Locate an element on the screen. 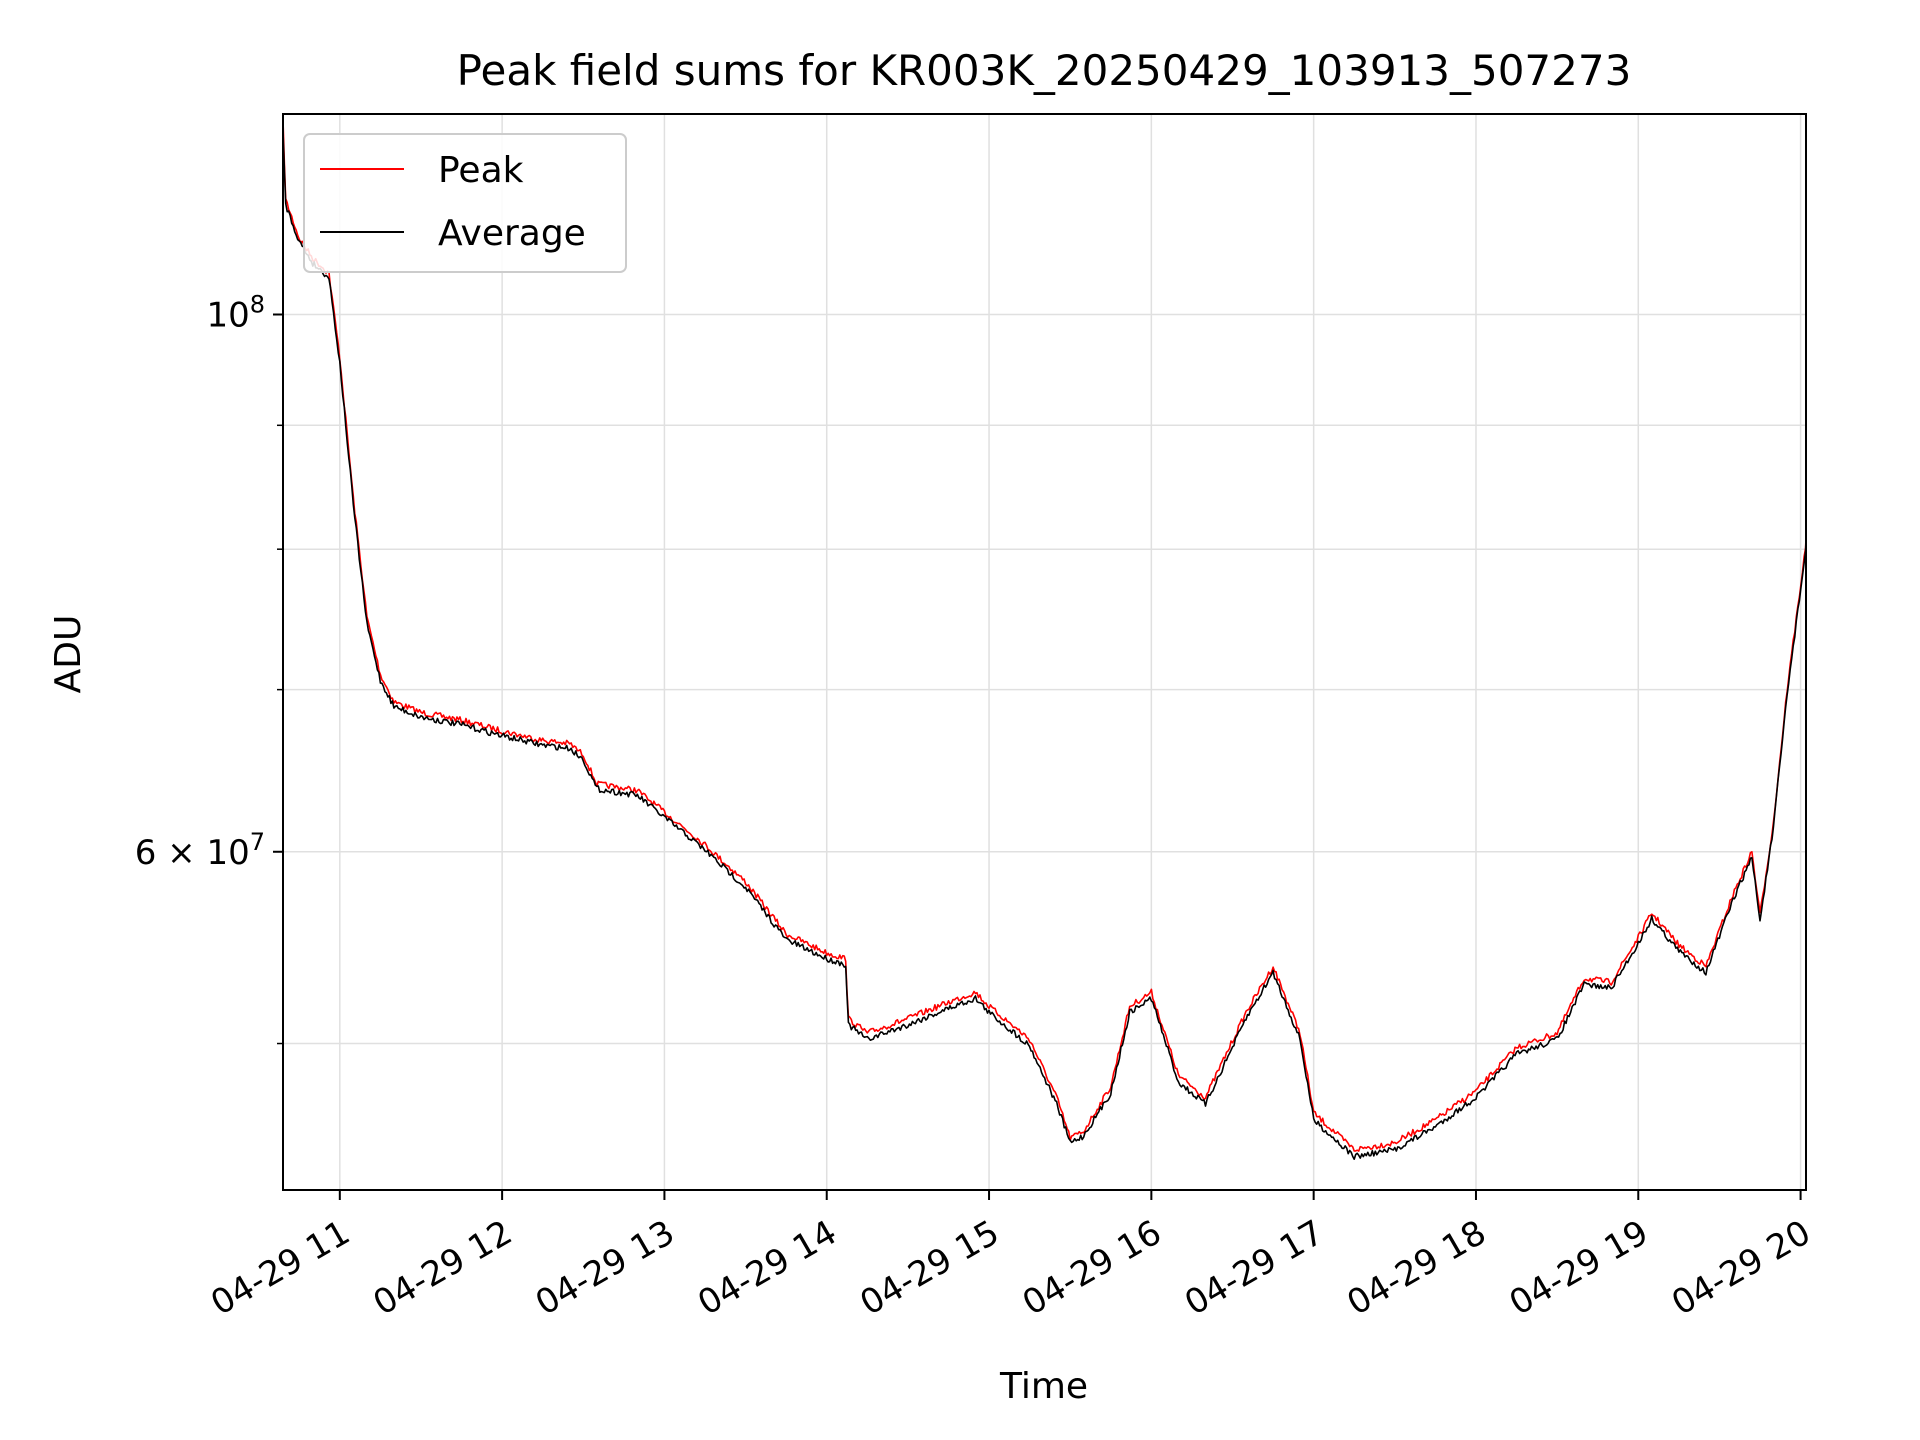  x-tick-label: 04-29 16 is located at coordinates (1092, 1268).